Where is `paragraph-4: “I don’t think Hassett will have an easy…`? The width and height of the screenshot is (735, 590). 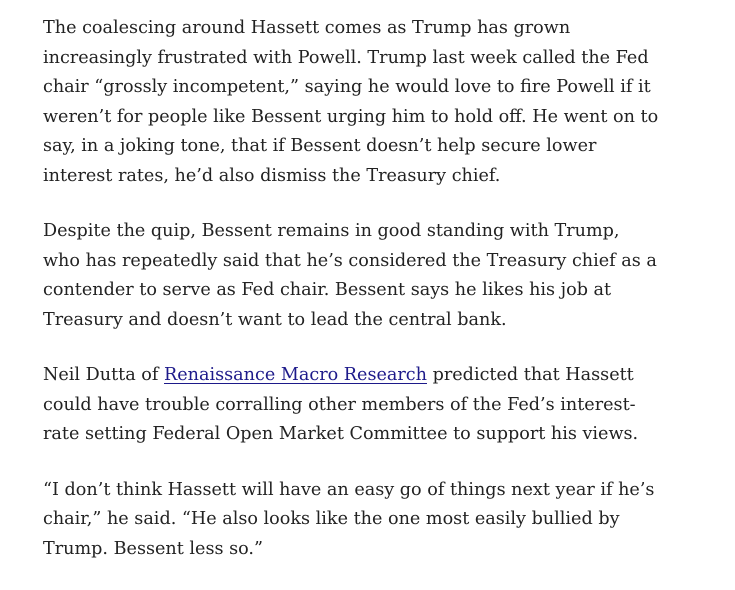
paragraph-4: “I don’t think Hassett will have an easy… is located at coordinates (350, 520).